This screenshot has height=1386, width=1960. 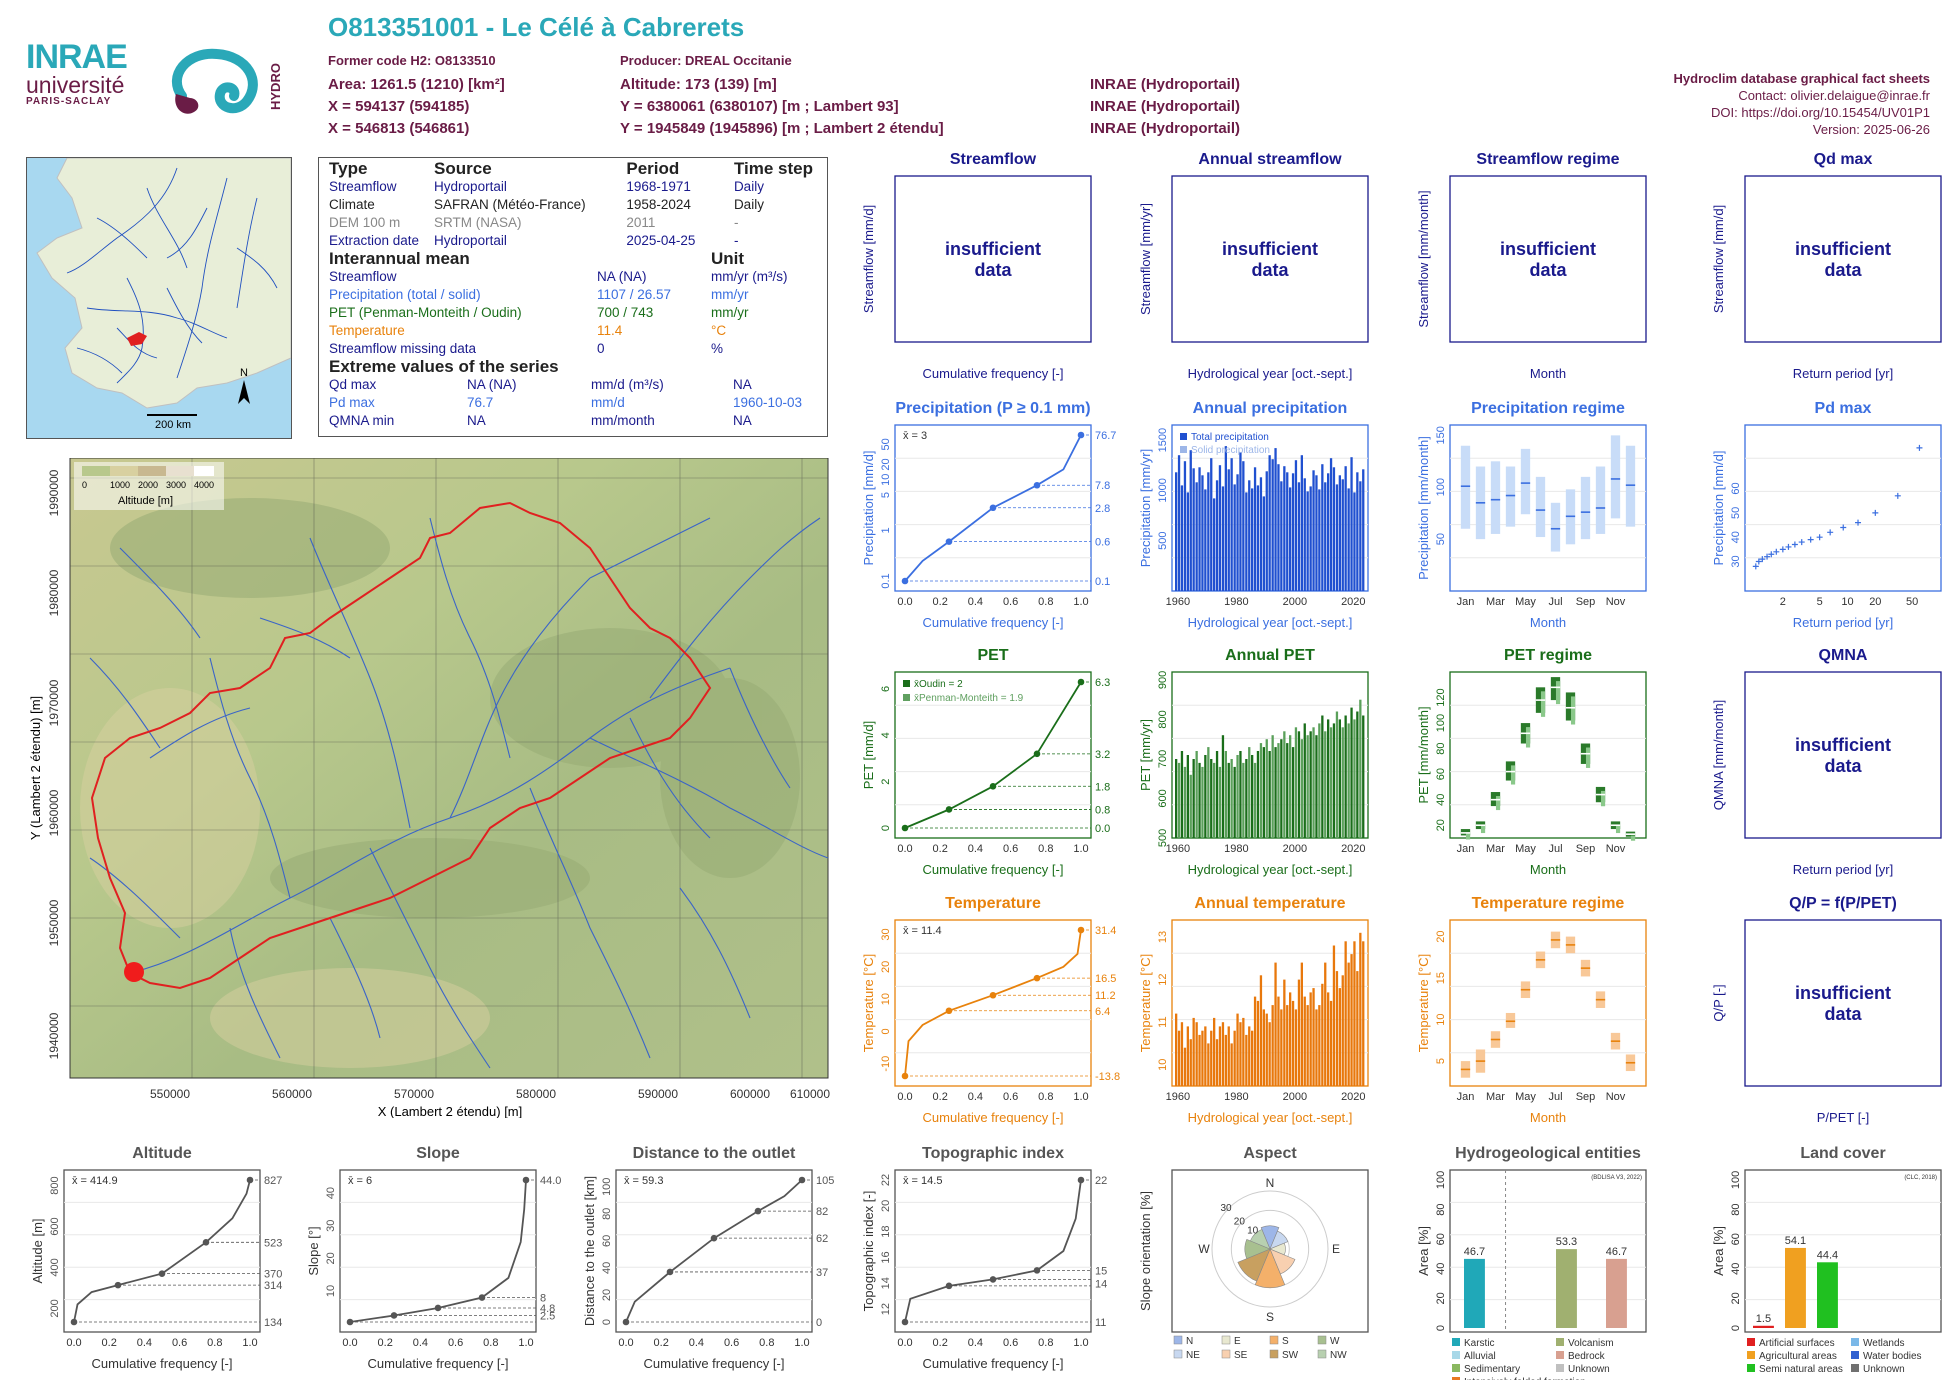 I want to click on legend-label: Sedimentary, so click(x=1492, y=1369).